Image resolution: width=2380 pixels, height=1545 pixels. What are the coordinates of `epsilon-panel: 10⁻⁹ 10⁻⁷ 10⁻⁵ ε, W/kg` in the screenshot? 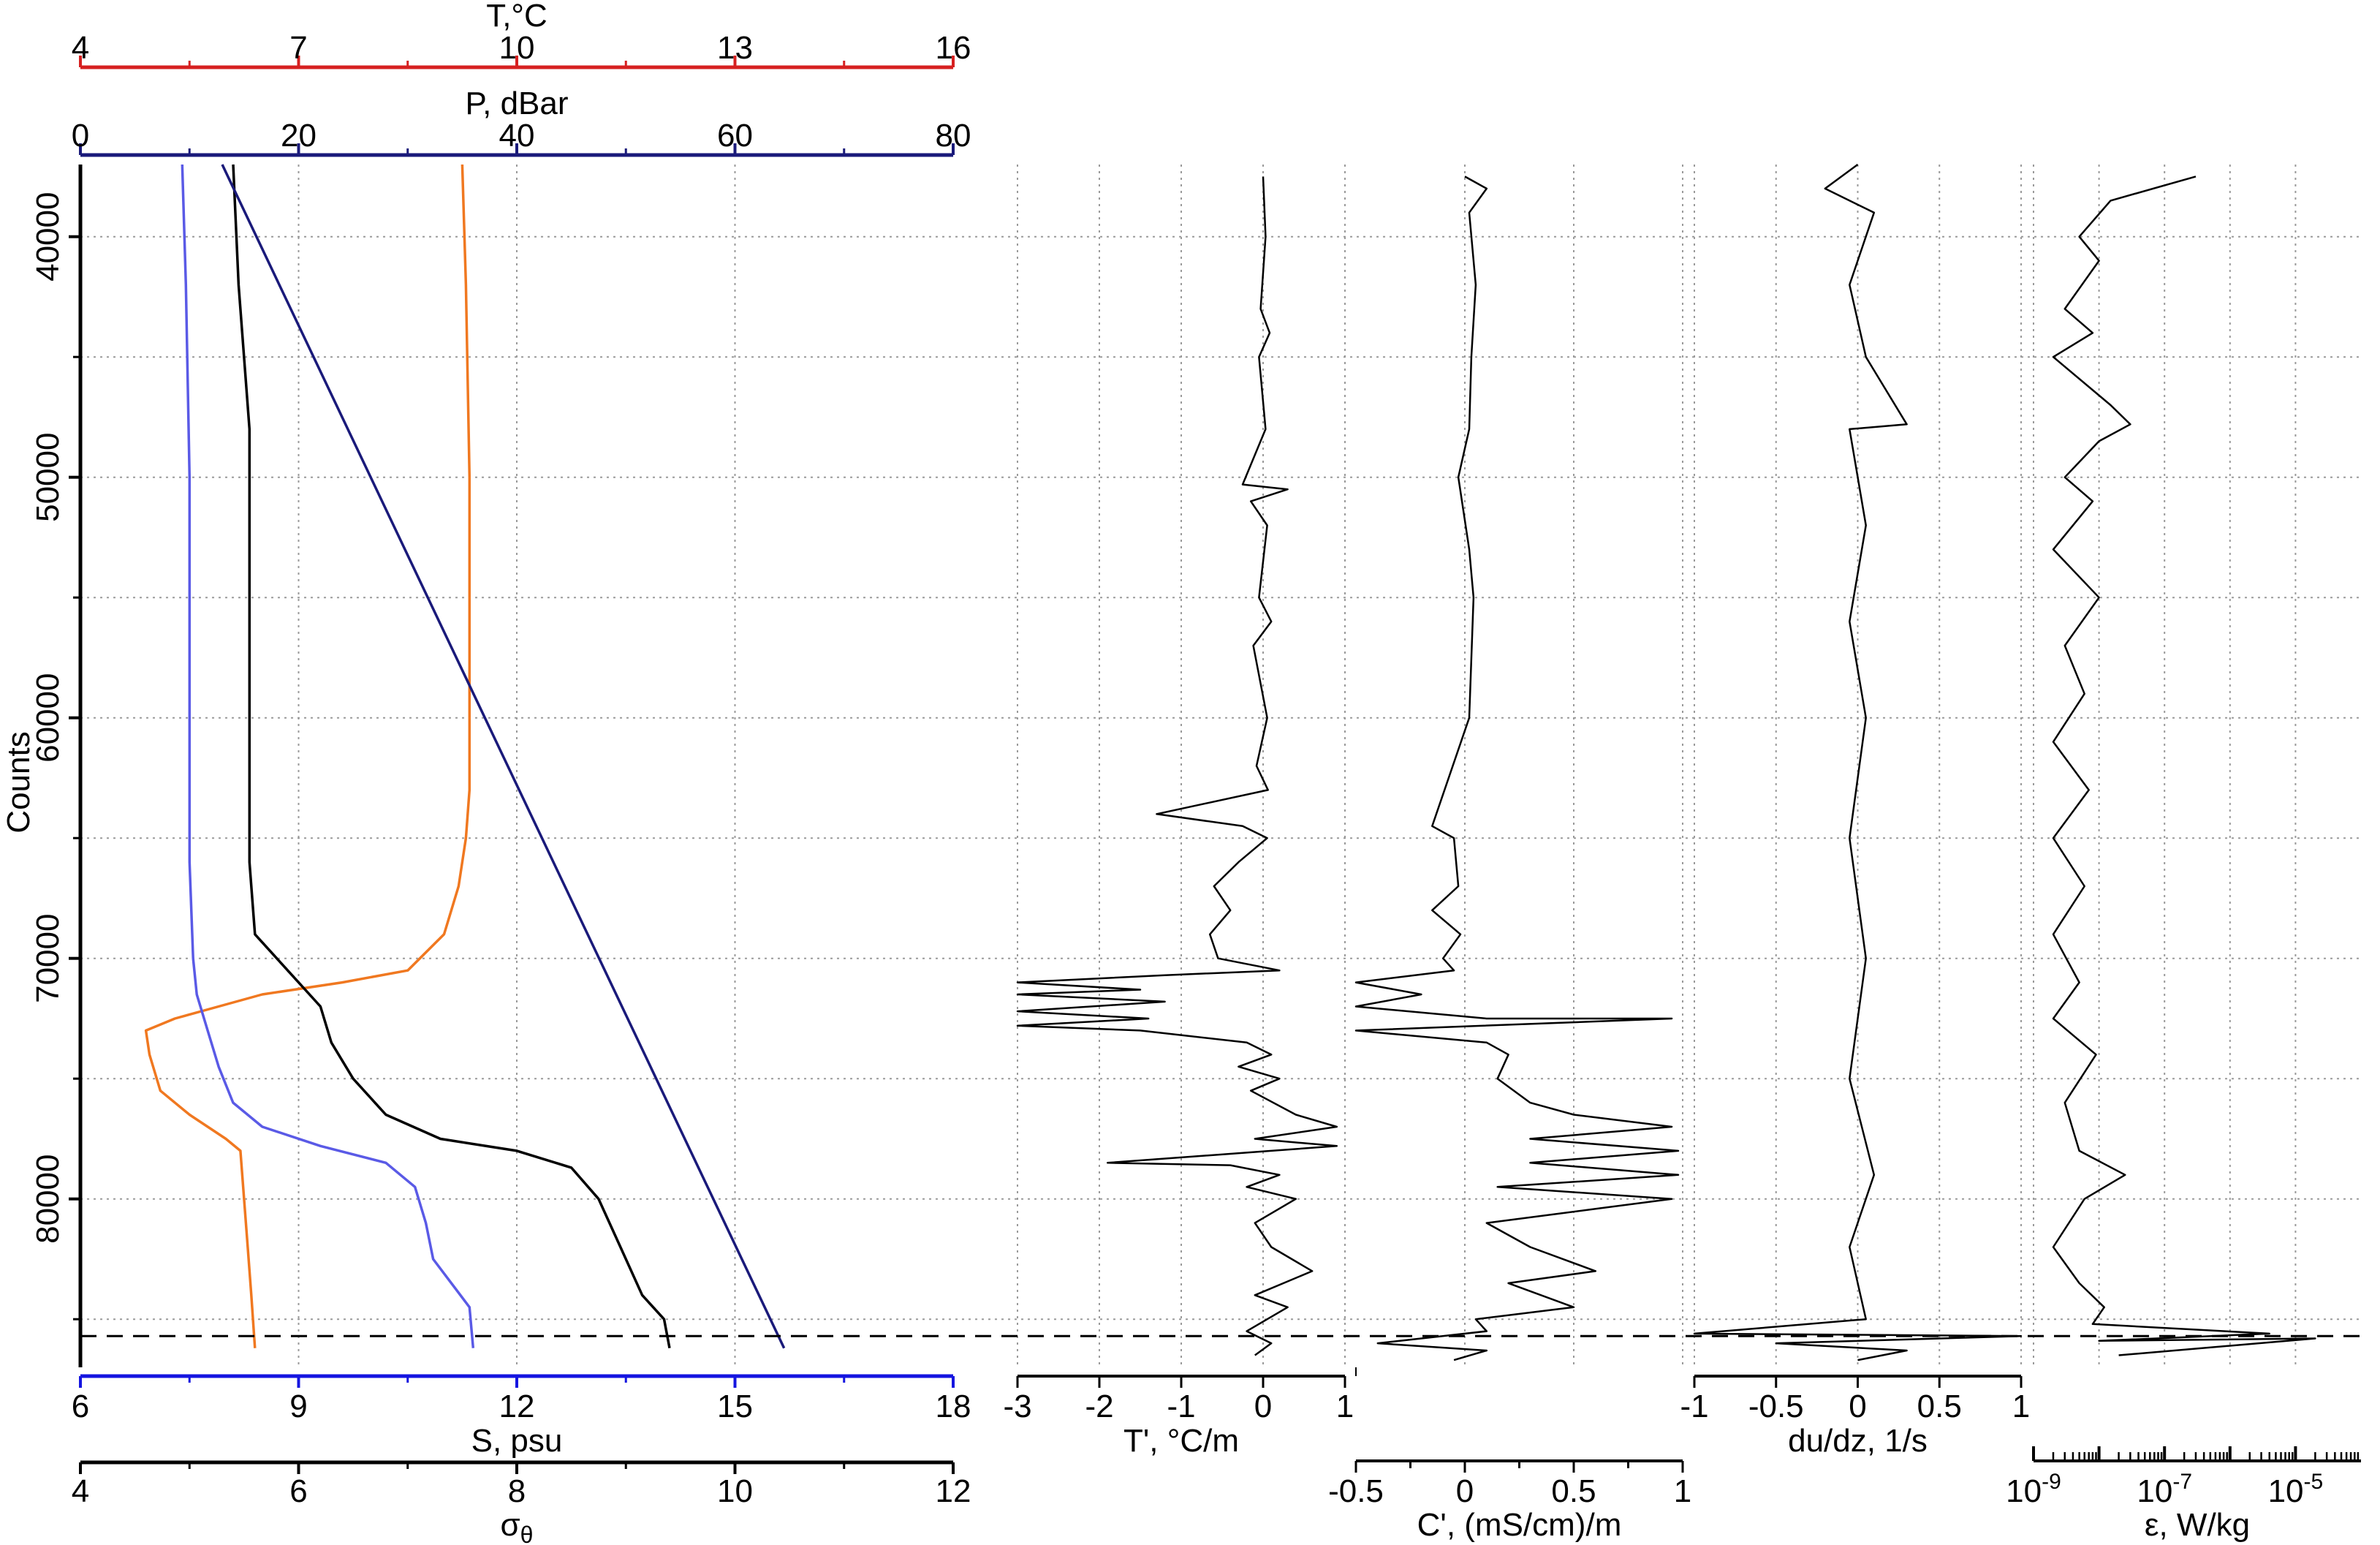 It's located at (2183, 859).